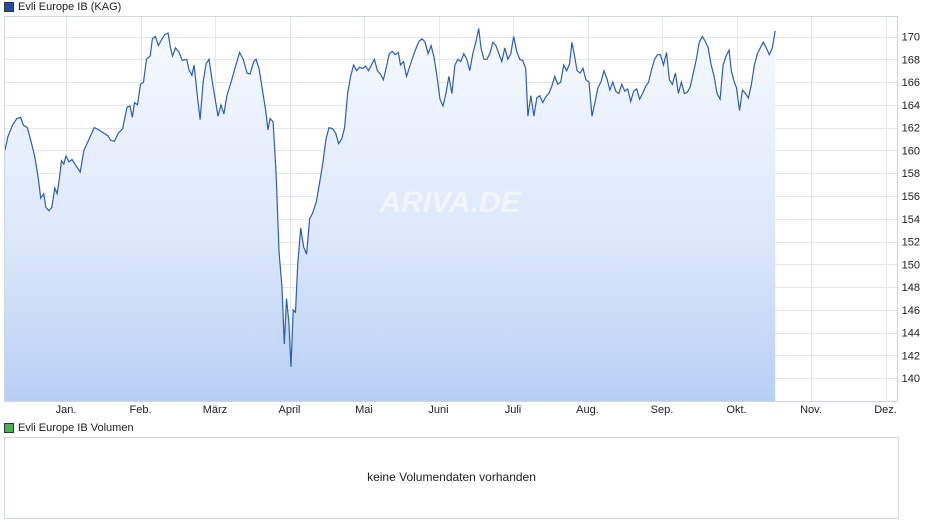 Image resolution: width=940 pixels, height=526 pixels. Describe the element at coordinates (9, 7) in the screenshot. I see `price-legend-swatch` at that location.